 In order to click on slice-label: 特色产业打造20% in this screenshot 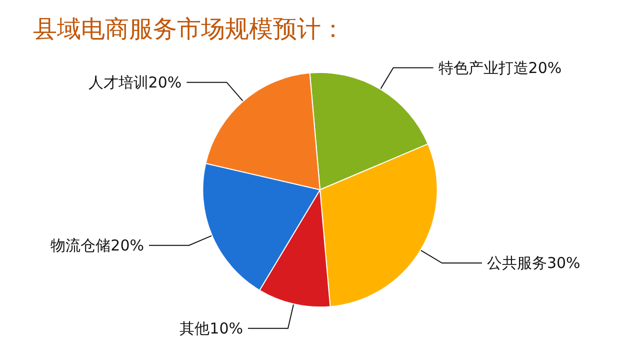, I will do `click(500, 67)`.